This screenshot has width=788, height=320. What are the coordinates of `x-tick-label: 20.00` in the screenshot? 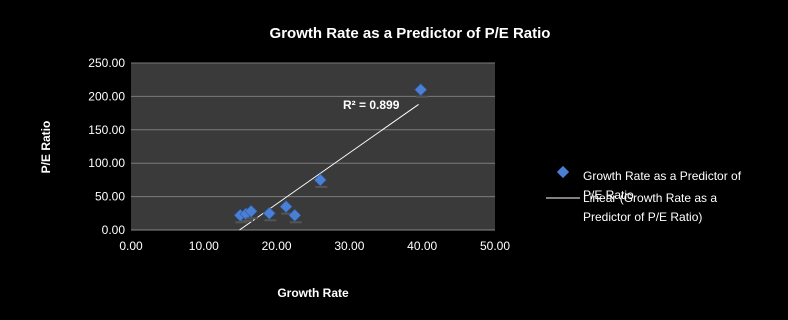 It's located at (277, 246).